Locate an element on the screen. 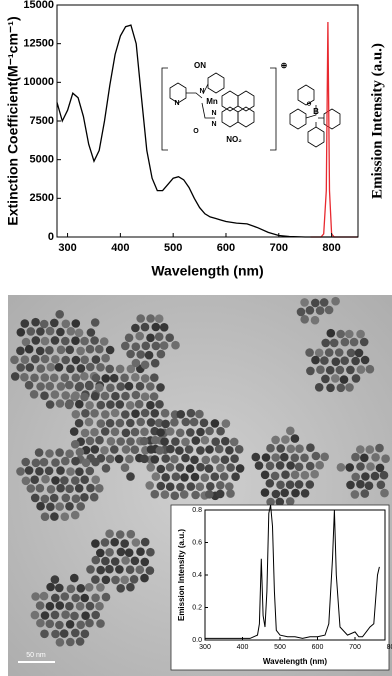 This screenshot has width=392, height=676. y-tick-label: 0 is located at coordinates (51, 237).